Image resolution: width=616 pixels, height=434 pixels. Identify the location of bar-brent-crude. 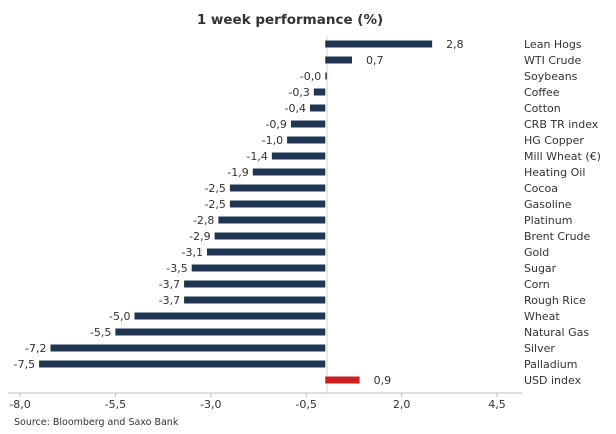
(270, 236).